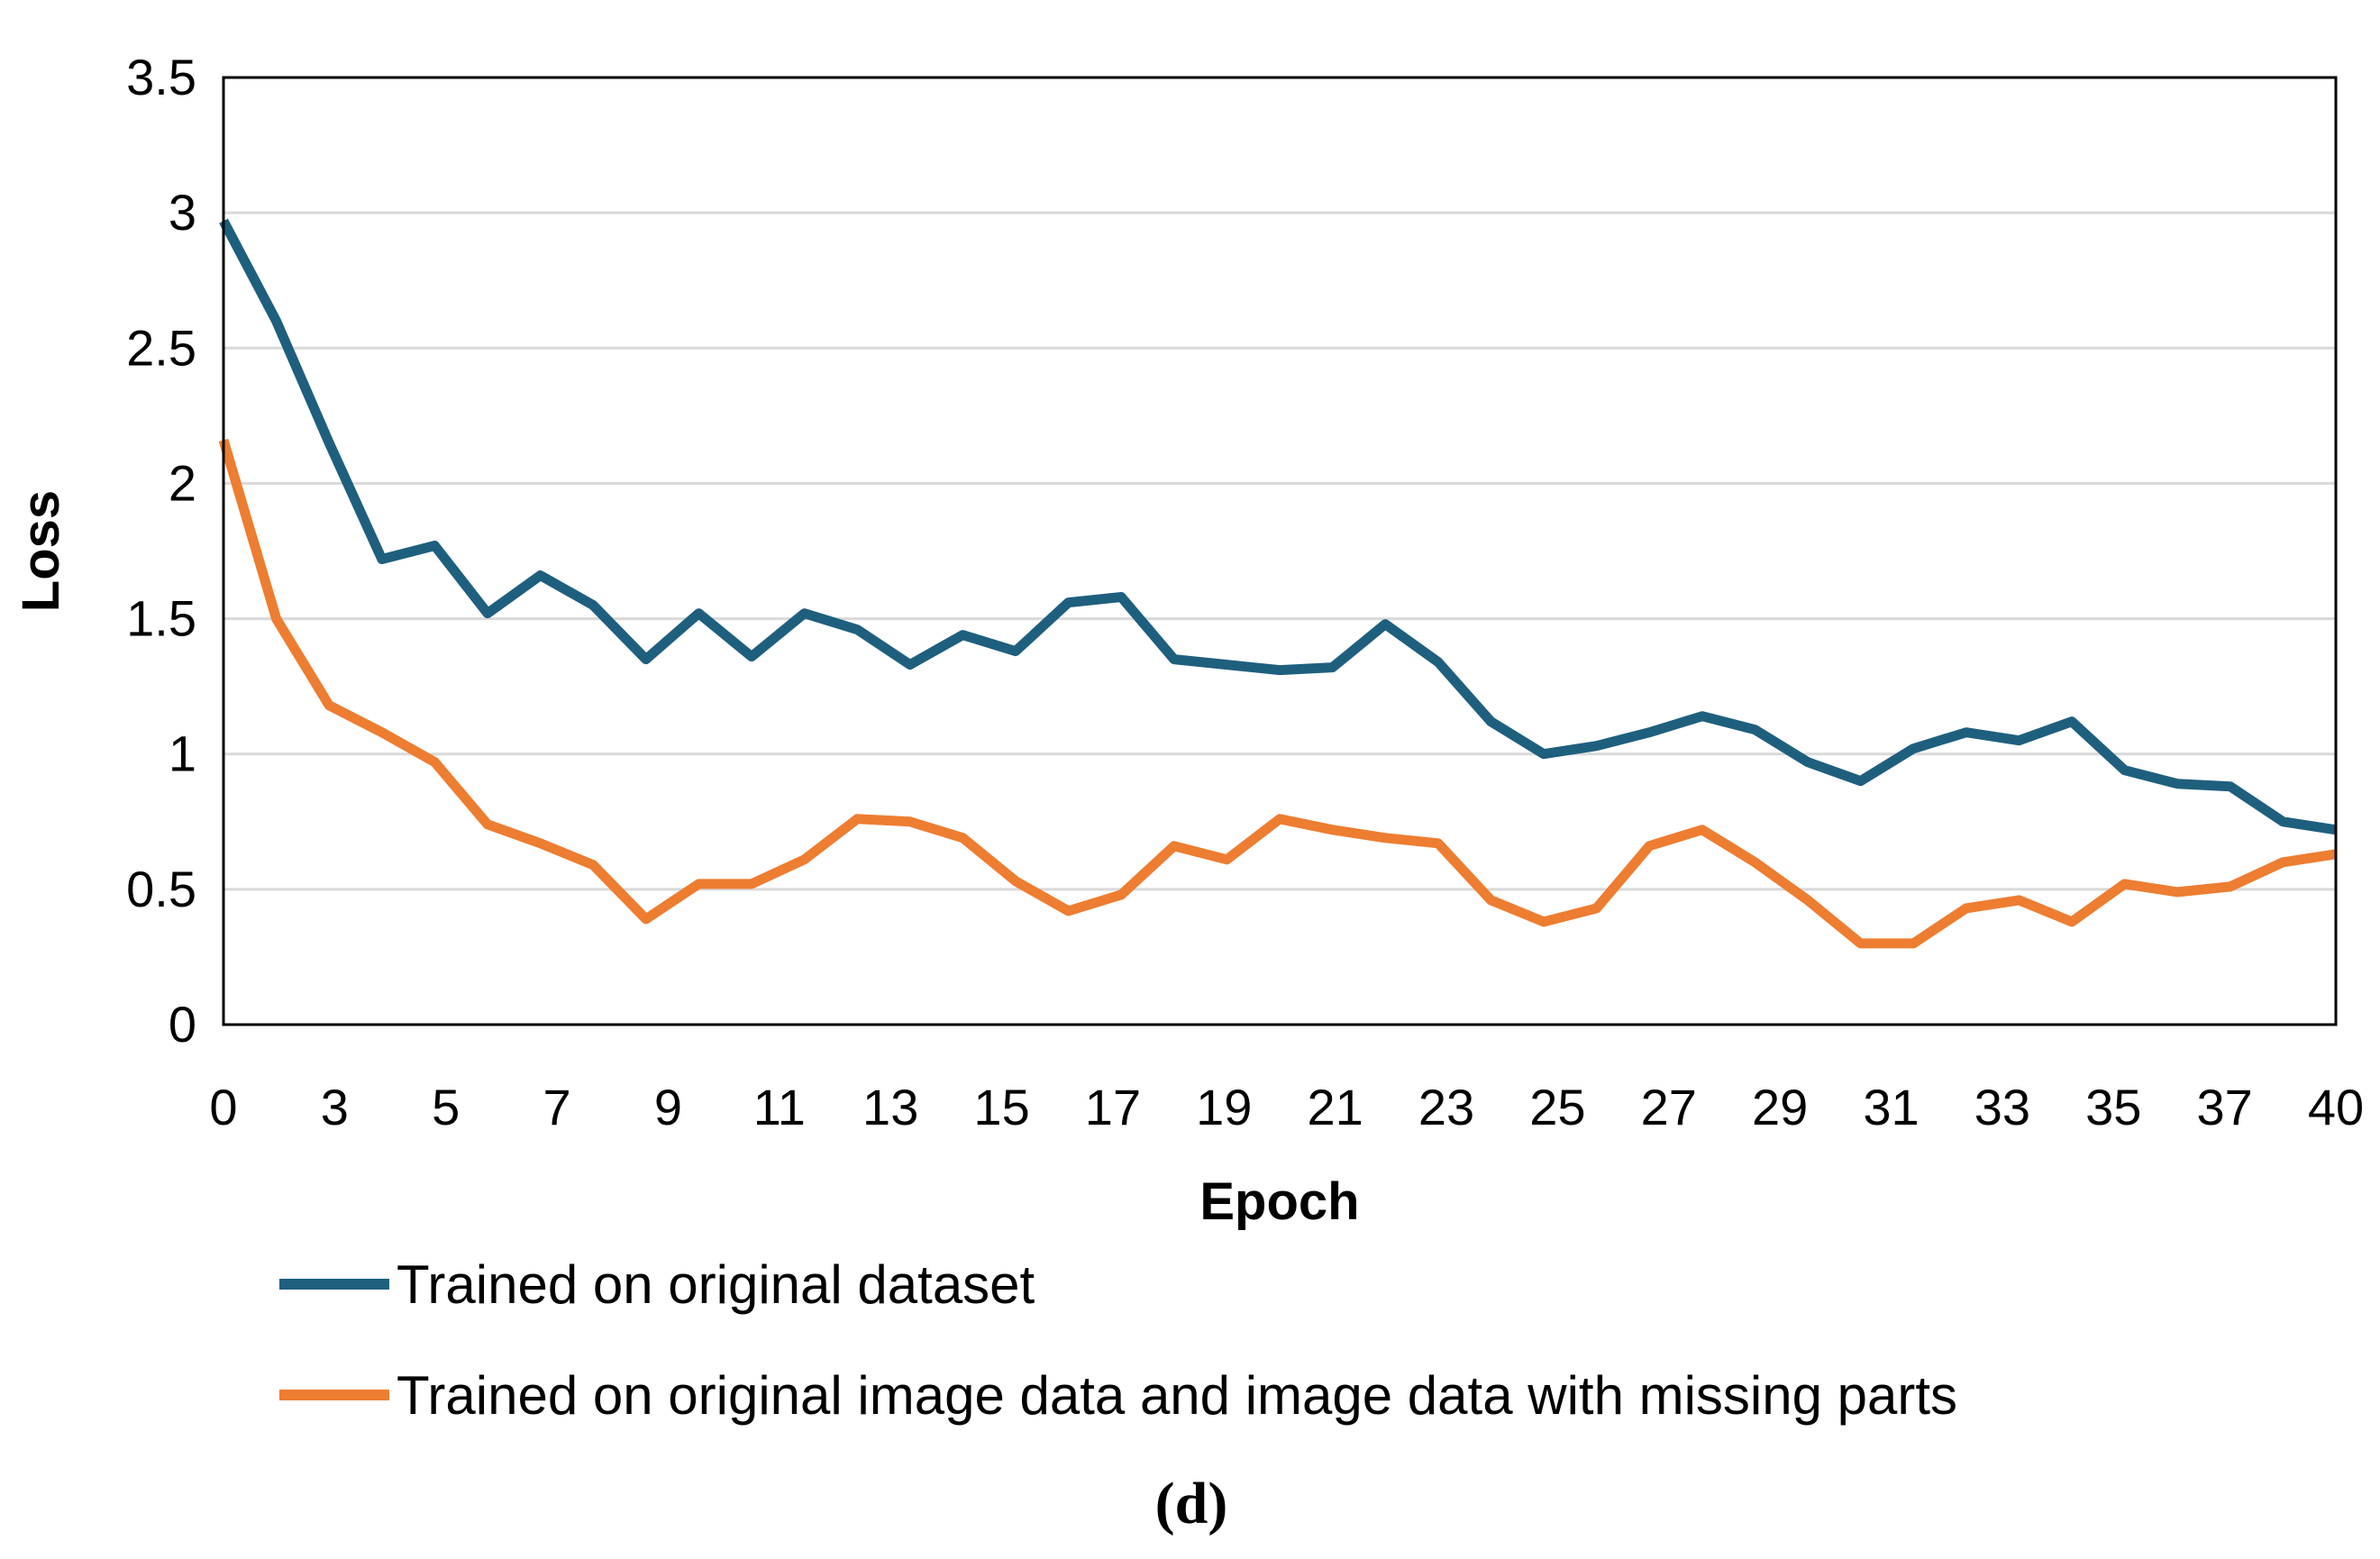  What do you see at coordinates (1891, 1107) in the screenshot?
I see `x-tick-label: 31` at bounding box center [1891, 1107].